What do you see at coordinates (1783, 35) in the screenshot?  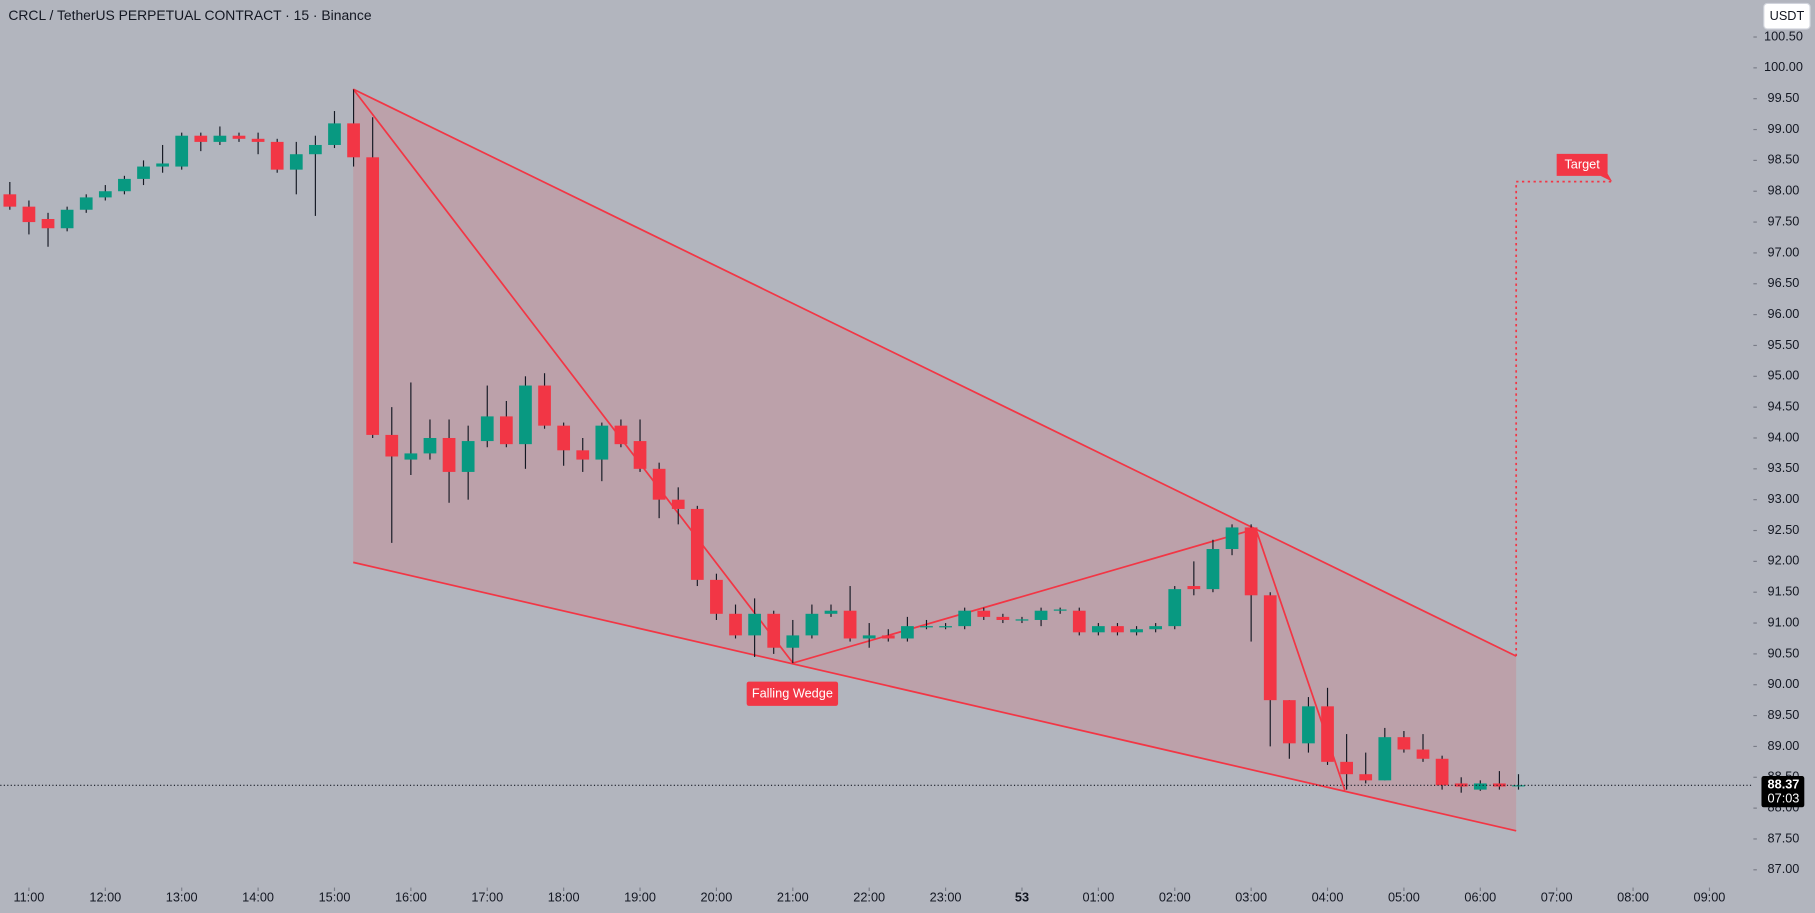 I see `y-tick-label: 100.50` at bounding box center [1783, 35].